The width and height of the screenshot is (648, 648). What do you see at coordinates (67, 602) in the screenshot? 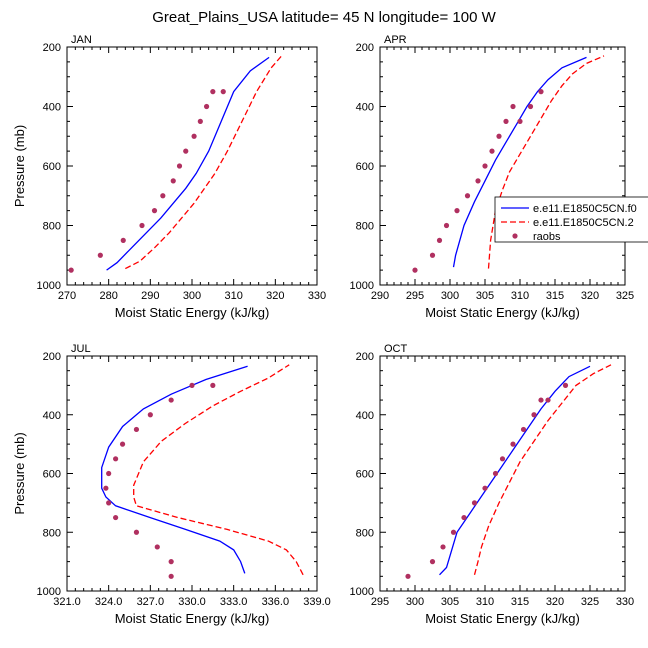
I see `x-tick-label: 321.0` at bounding box center [67, 602].